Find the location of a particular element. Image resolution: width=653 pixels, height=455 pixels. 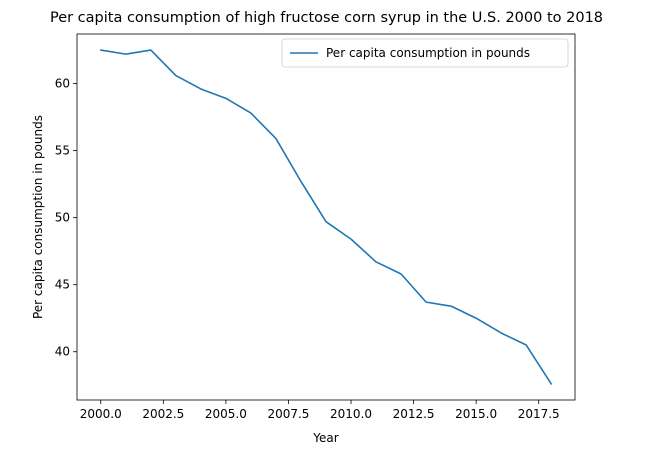

y-tick-label: 60 is located at coordinates (62, 84).